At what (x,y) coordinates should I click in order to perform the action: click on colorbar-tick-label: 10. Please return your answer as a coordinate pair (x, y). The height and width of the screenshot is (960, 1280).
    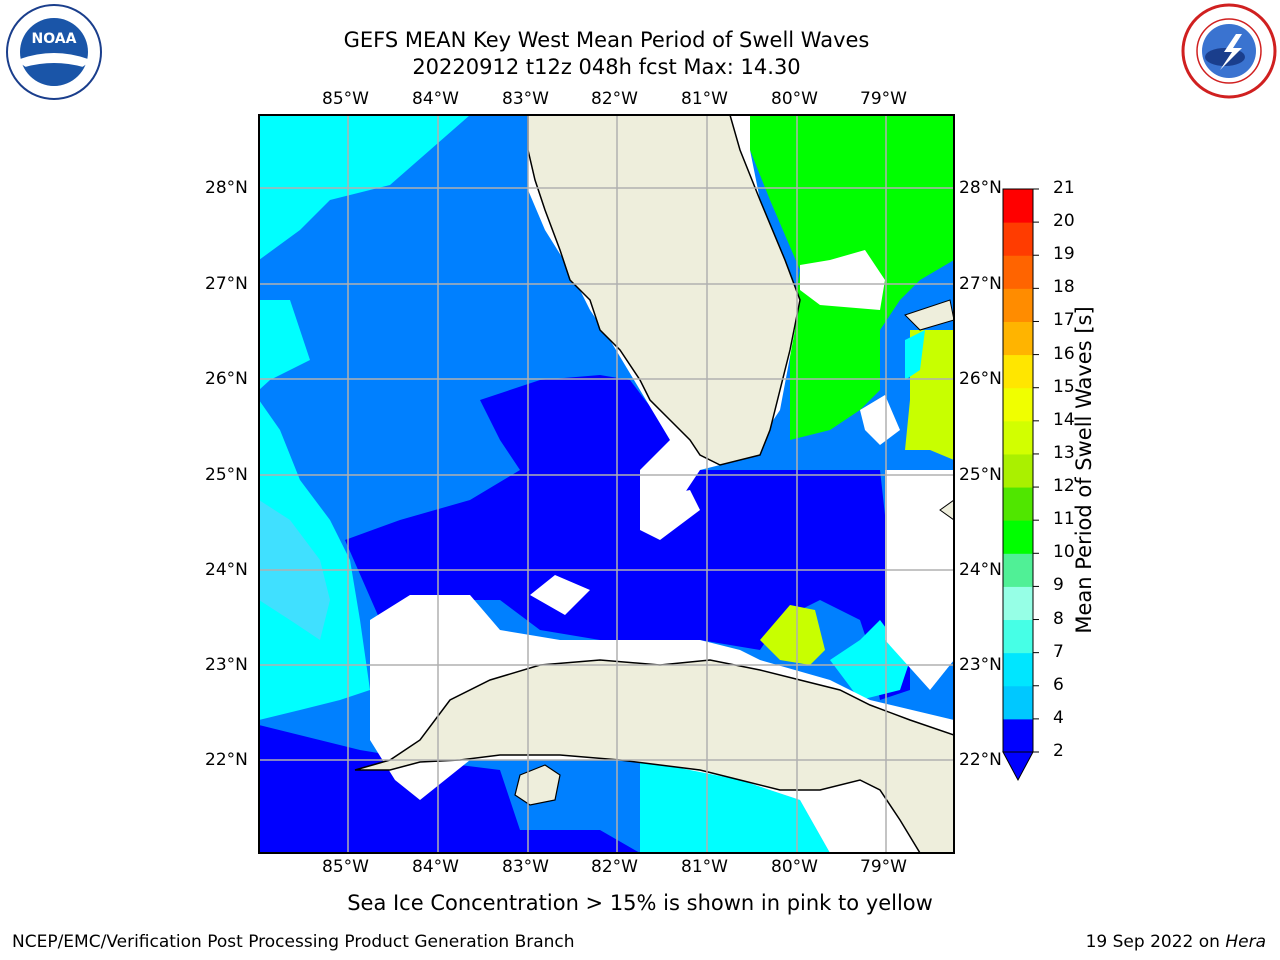
    Looking at the image, I should click on (1064, 552).